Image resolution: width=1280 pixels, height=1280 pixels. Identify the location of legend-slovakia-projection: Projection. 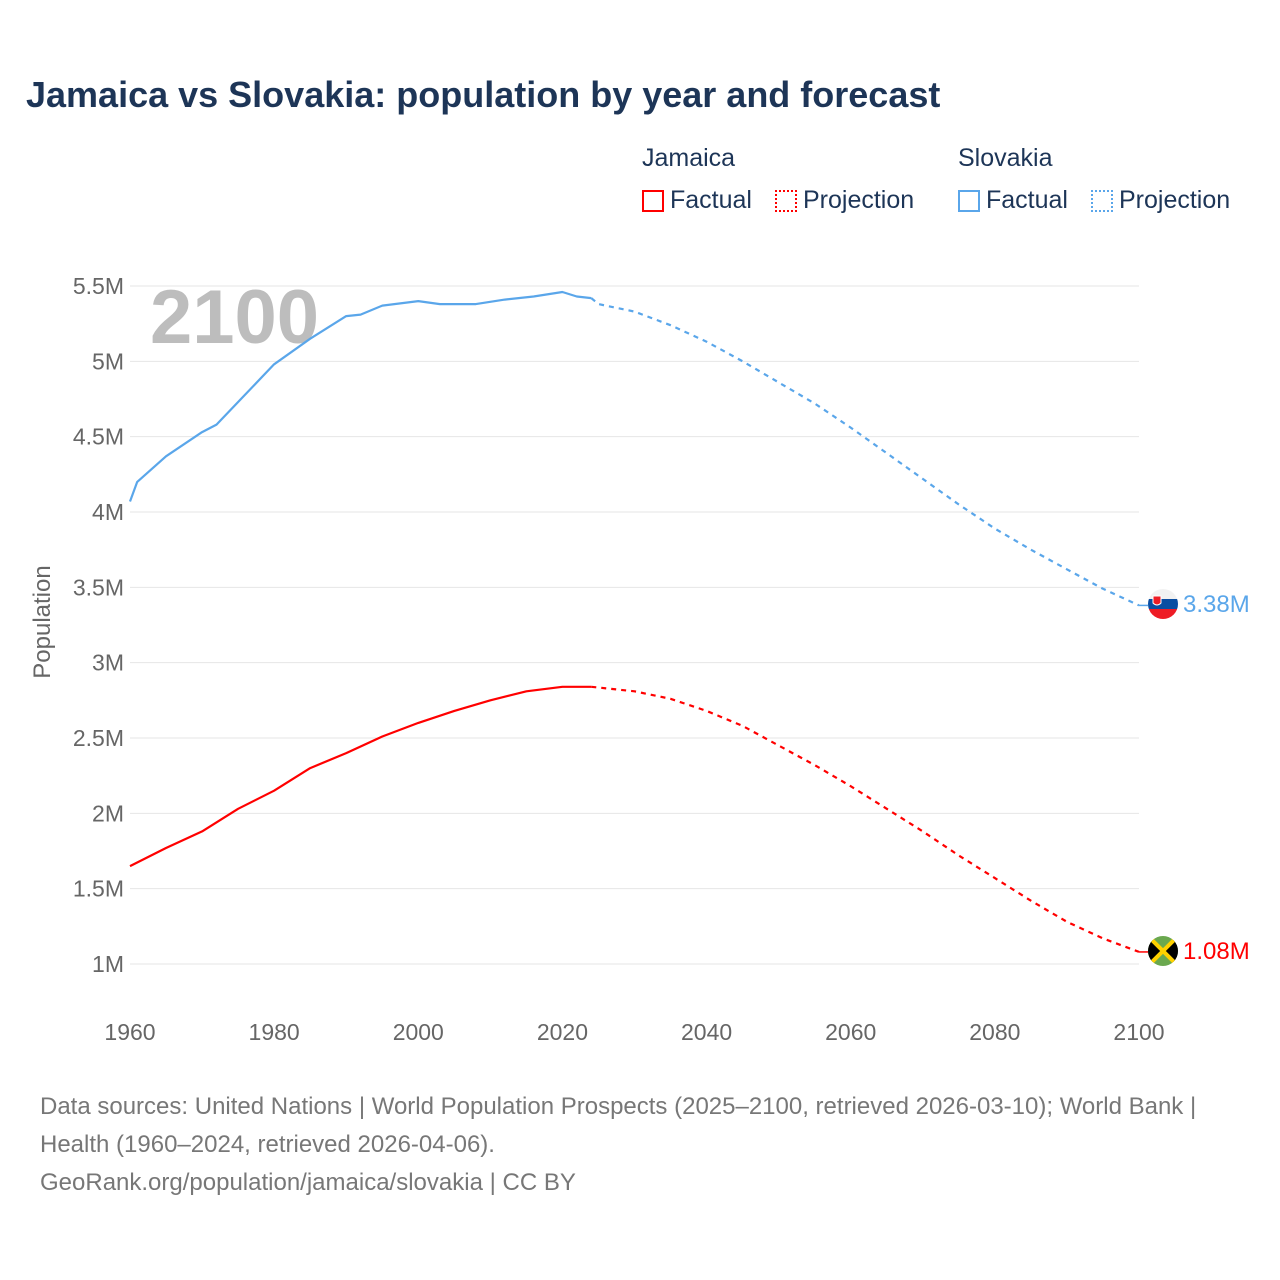
(1160, 200).